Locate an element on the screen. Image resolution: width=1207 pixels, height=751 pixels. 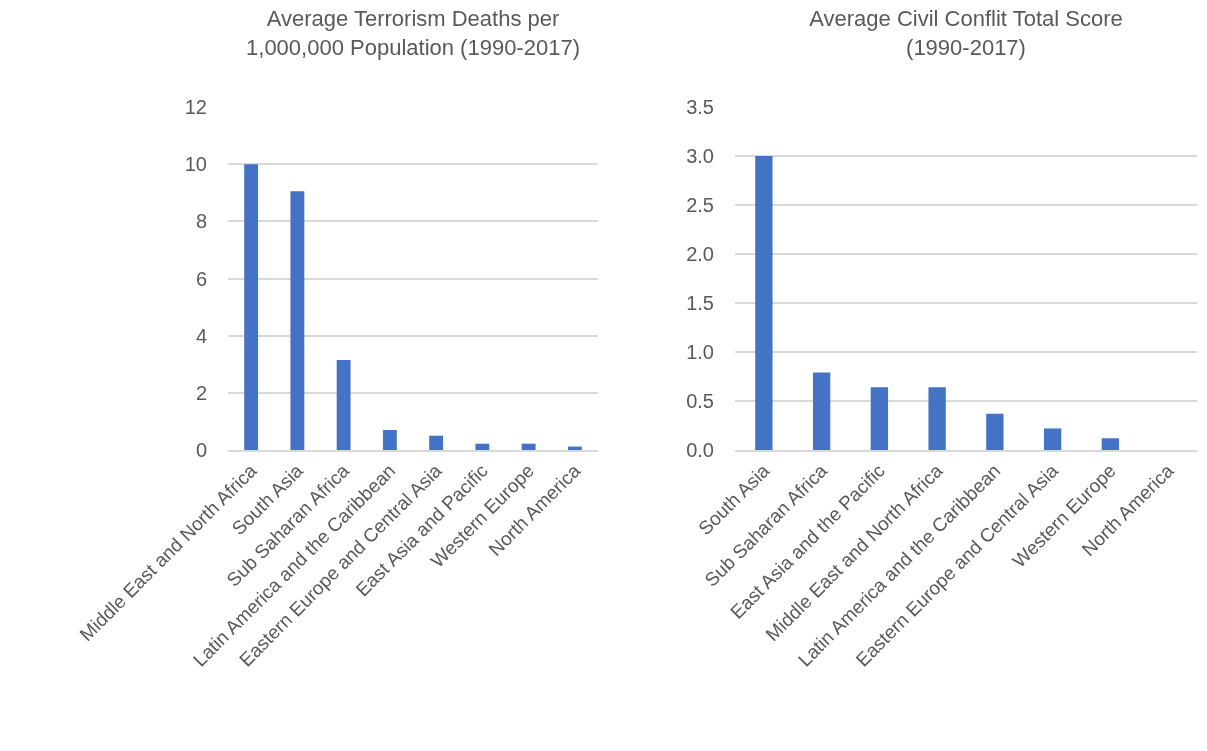
y-tick-label: 0.0 is located at coordinates (700, 450).